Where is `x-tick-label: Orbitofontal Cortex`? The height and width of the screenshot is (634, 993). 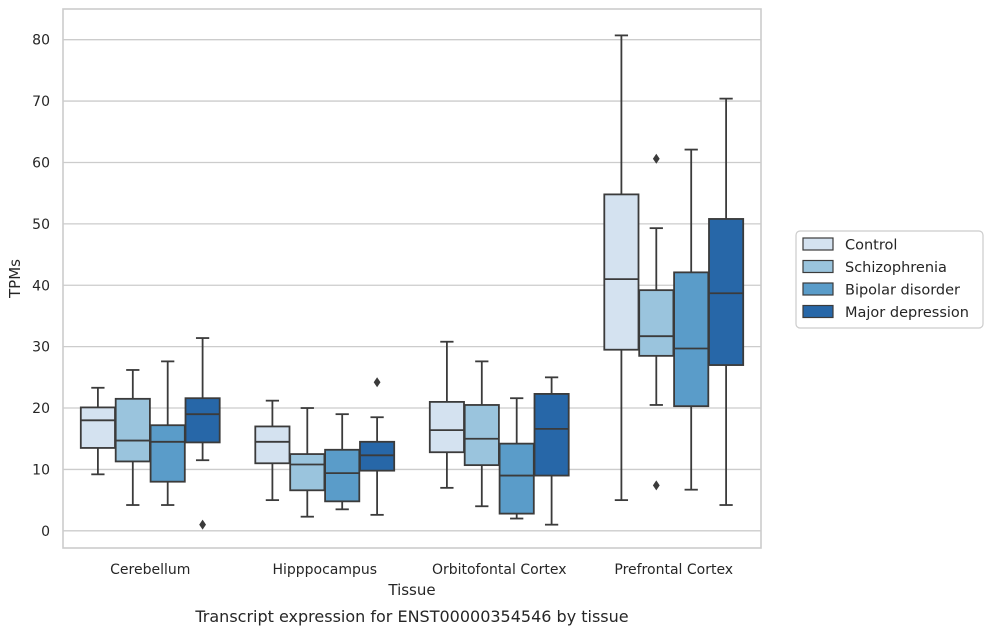 x-tick-label: Orbitofontal Cortex is located at coordinates (499, 570).